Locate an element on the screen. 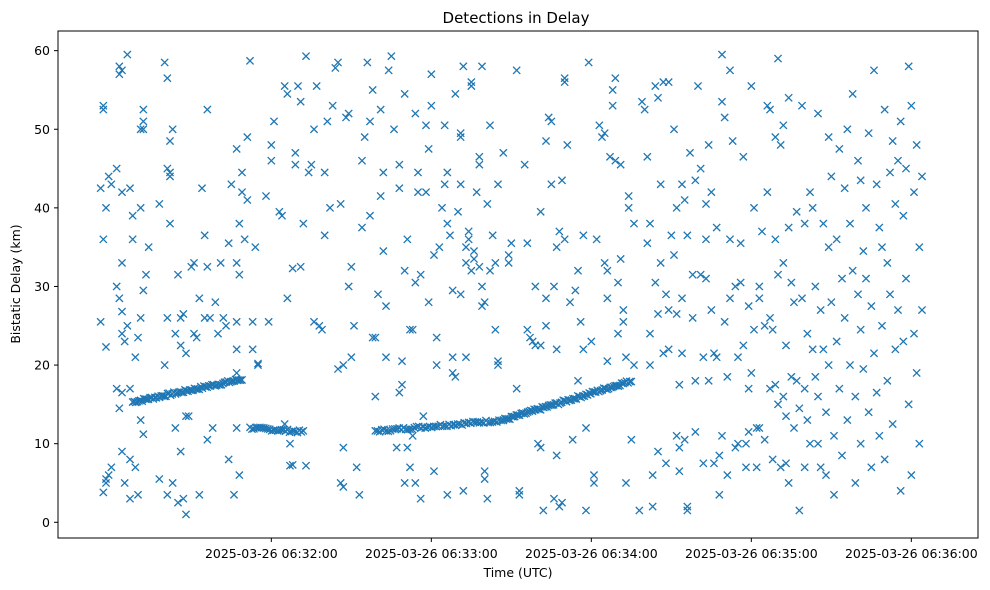  y-tick-label: 0 is located at coordinates (46, 522).